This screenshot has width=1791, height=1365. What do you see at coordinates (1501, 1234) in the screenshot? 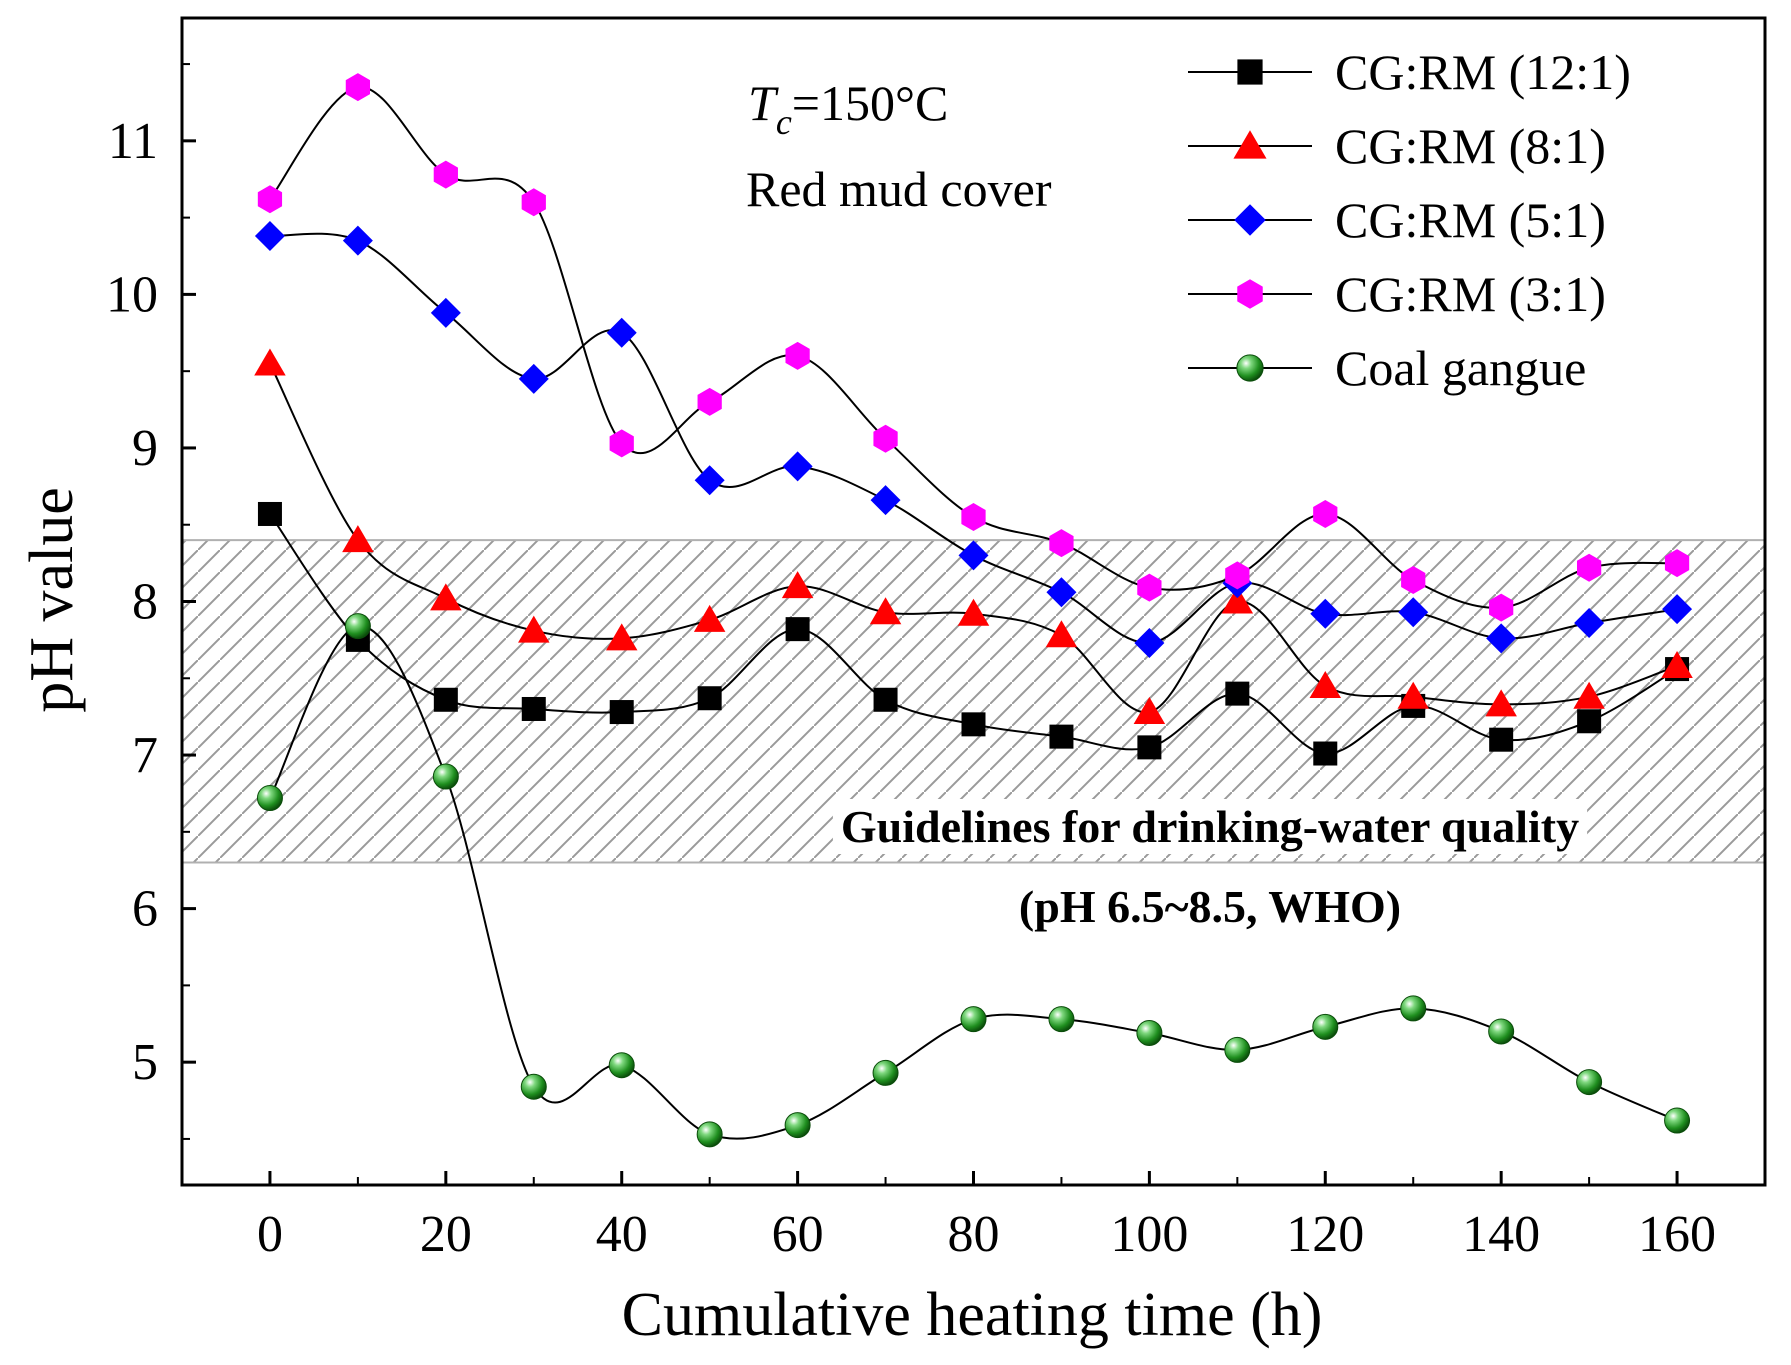
I see `x-tick-label: 140` at bounding box center [1501, 1234].